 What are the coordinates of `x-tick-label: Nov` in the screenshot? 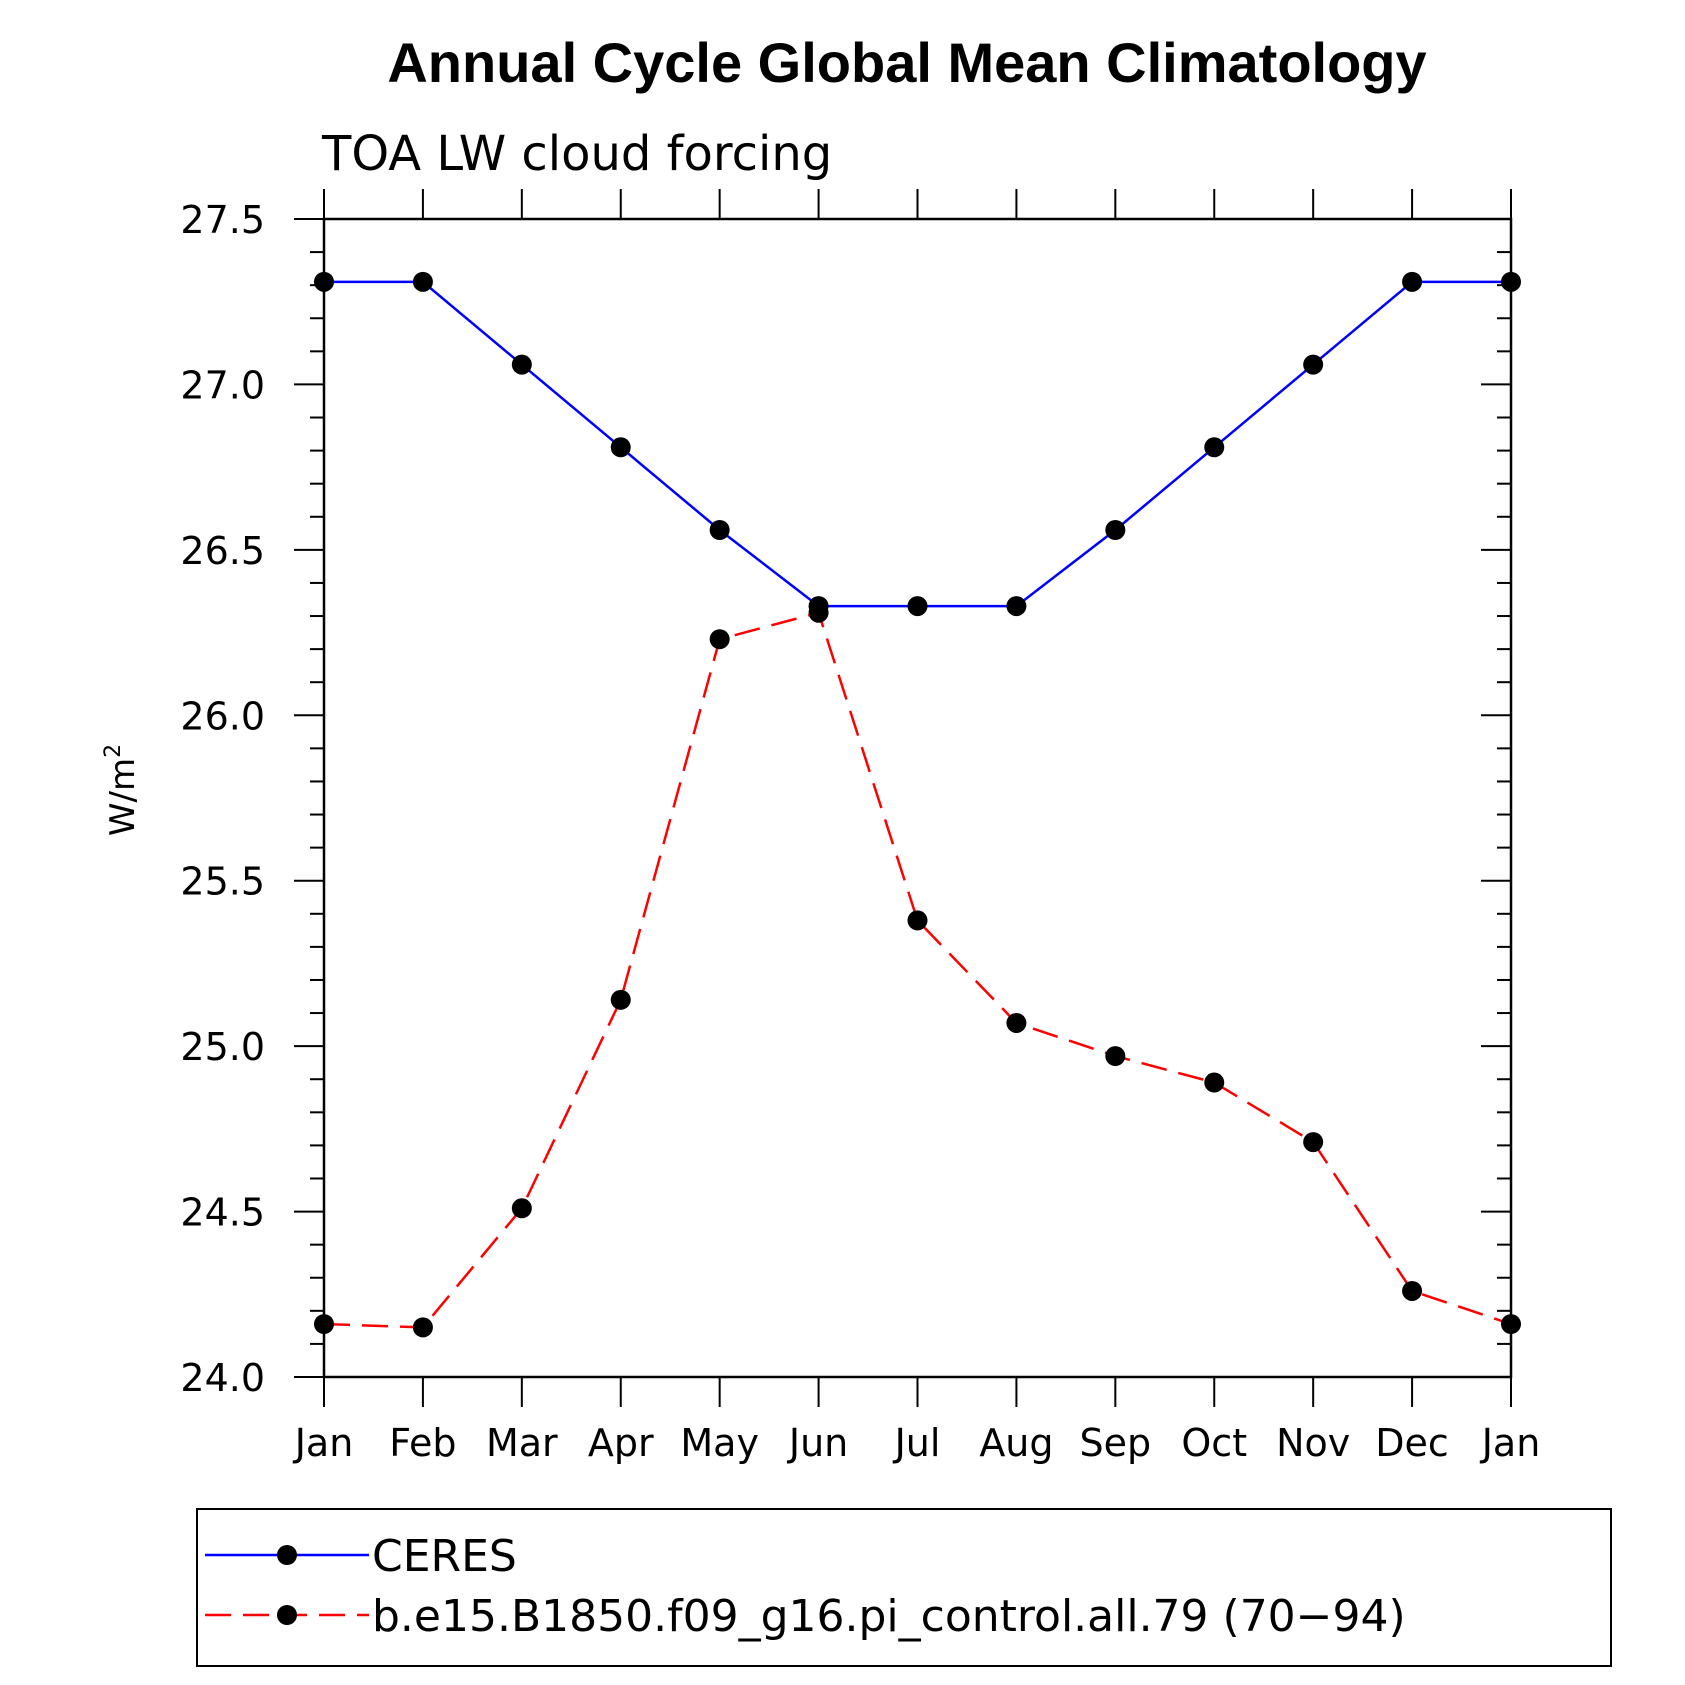 It's located at (1313, 1443).